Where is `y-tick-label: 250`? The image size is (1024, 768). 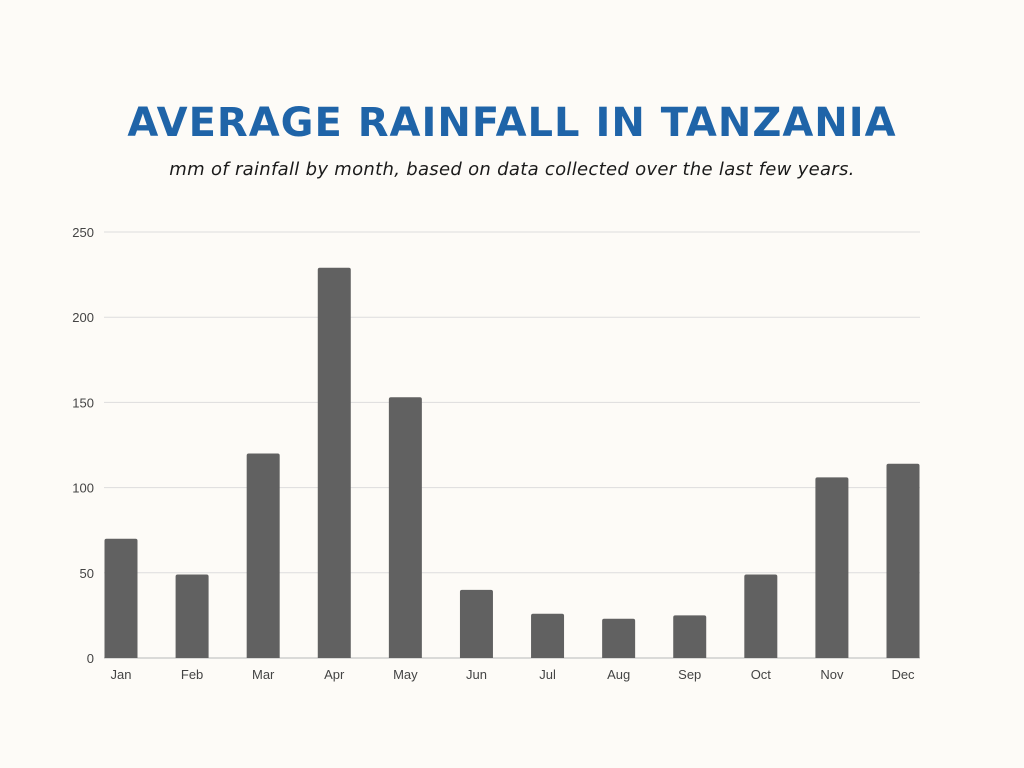 y-tick-label: 250 is located at coordinates (83, 232).